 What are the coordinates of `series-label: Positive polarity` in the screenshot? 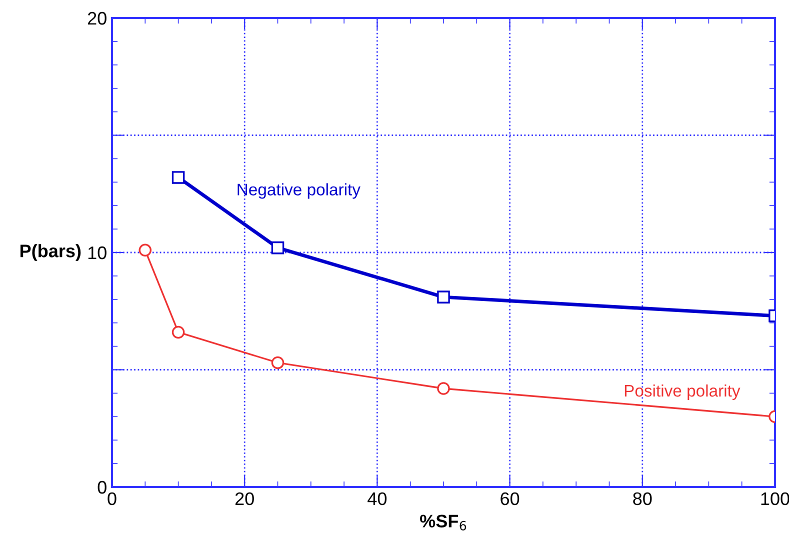 It's located at (682, 392).